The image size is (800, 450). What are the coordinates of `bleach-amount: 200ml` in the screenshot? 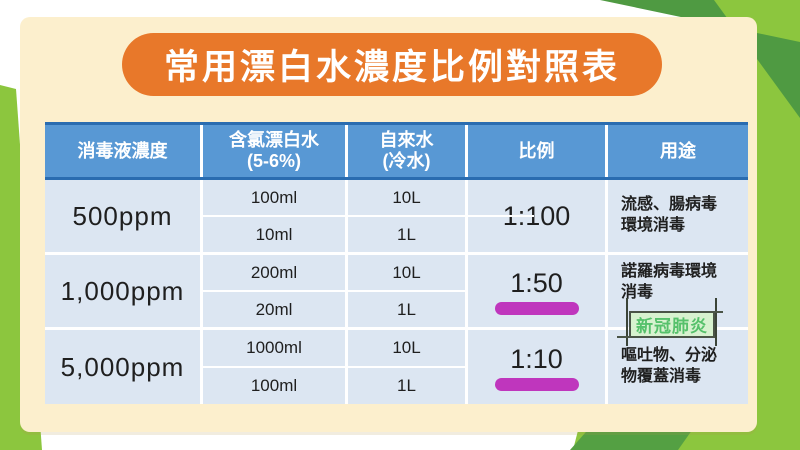 It's located at (274, 273).